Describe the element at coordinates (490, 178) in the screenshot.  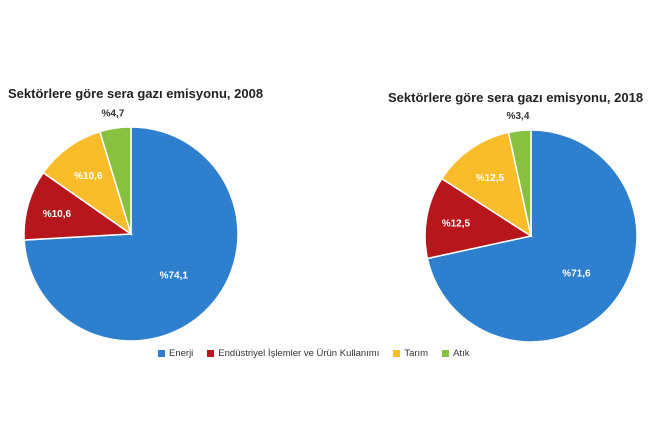
I see `pie-2018-data-label-agriculture: %12,5` at that location.